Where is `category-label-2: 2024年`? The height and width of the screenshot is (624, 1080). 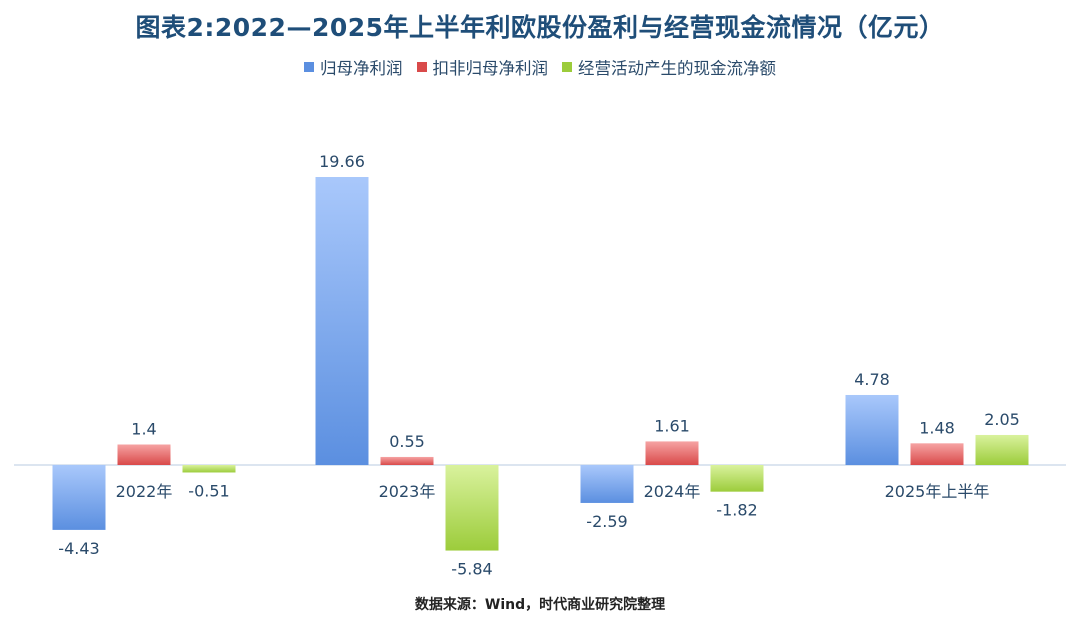 category-label-2: 2024年 is located at coordinates (672, 491).